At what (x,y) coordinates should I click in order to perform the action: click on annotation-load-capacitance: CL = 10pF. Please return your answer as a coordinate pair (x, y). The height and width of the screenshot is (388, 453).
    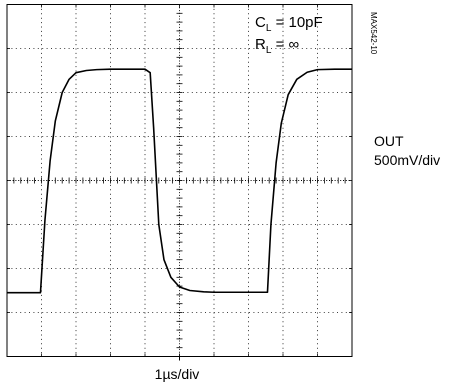
    Looking at the image, I should click on (289, 24).